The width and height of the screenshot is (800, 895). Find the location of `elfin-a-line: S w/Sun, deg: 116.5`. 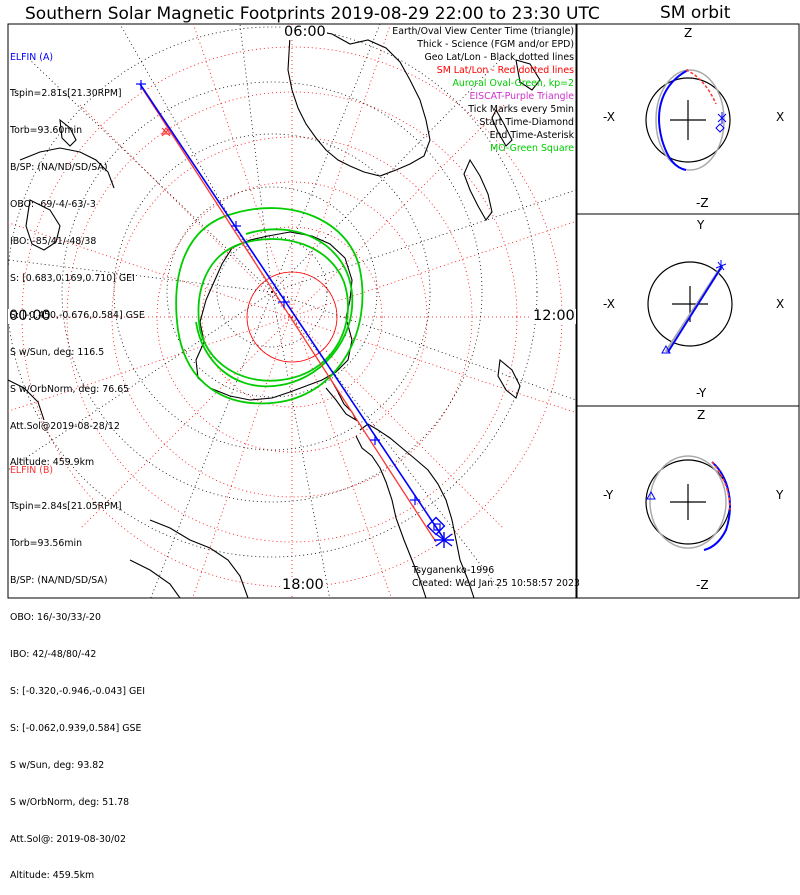

elfin-a-line: S w/Sun, deg: 116.5 is located at coordinates (57, 352).